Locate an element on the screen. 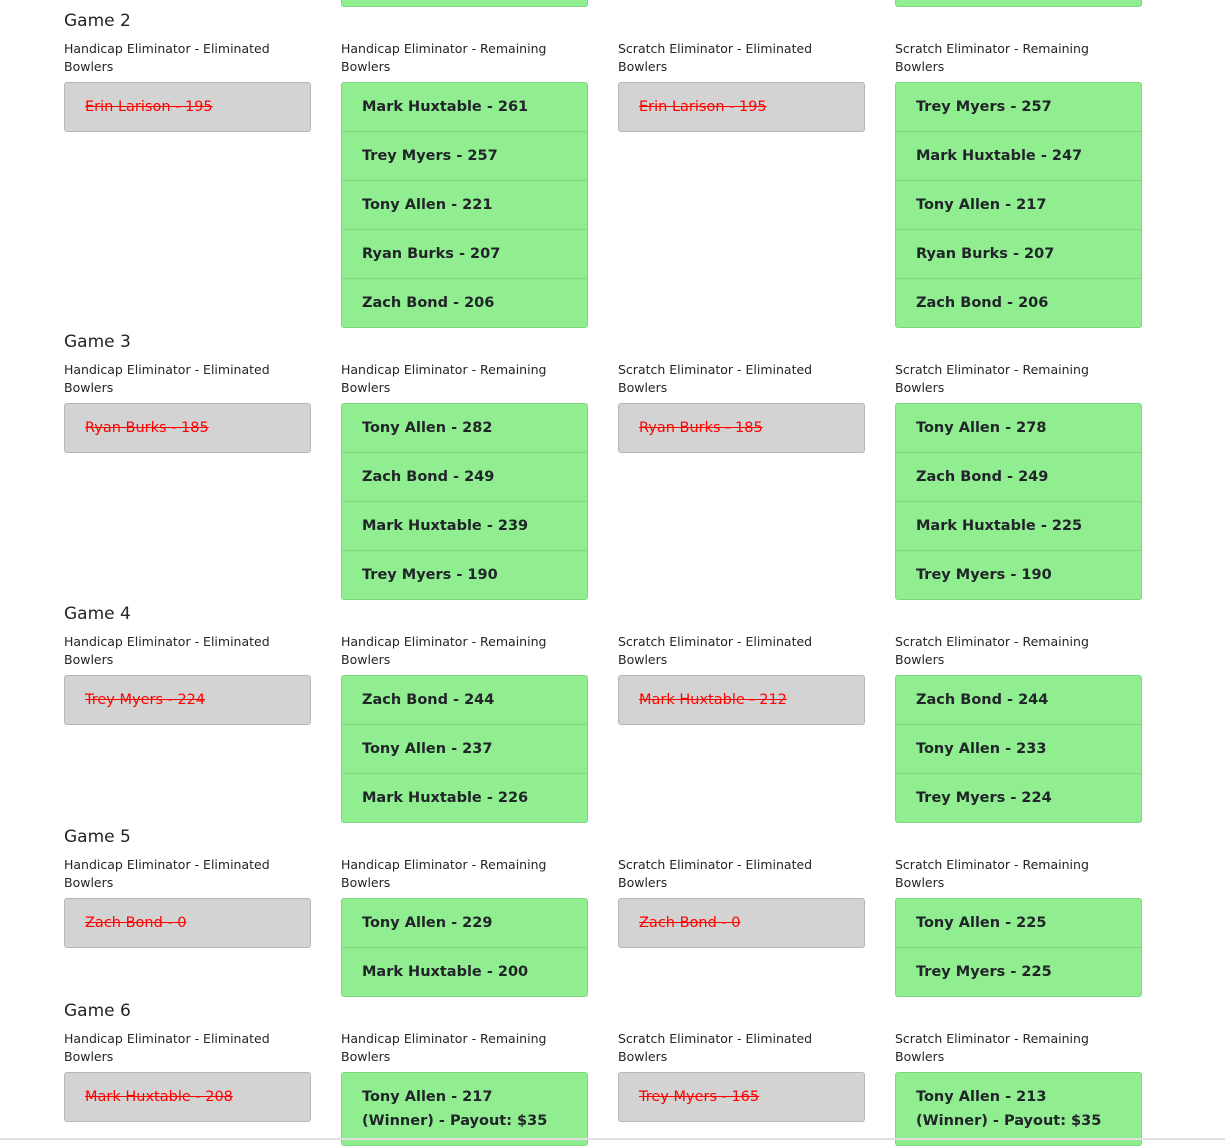 The image size is (1225, 1146). handicap-eliminated-list: Mark Huxtable - 208 is located at coordinates (187, 1097).